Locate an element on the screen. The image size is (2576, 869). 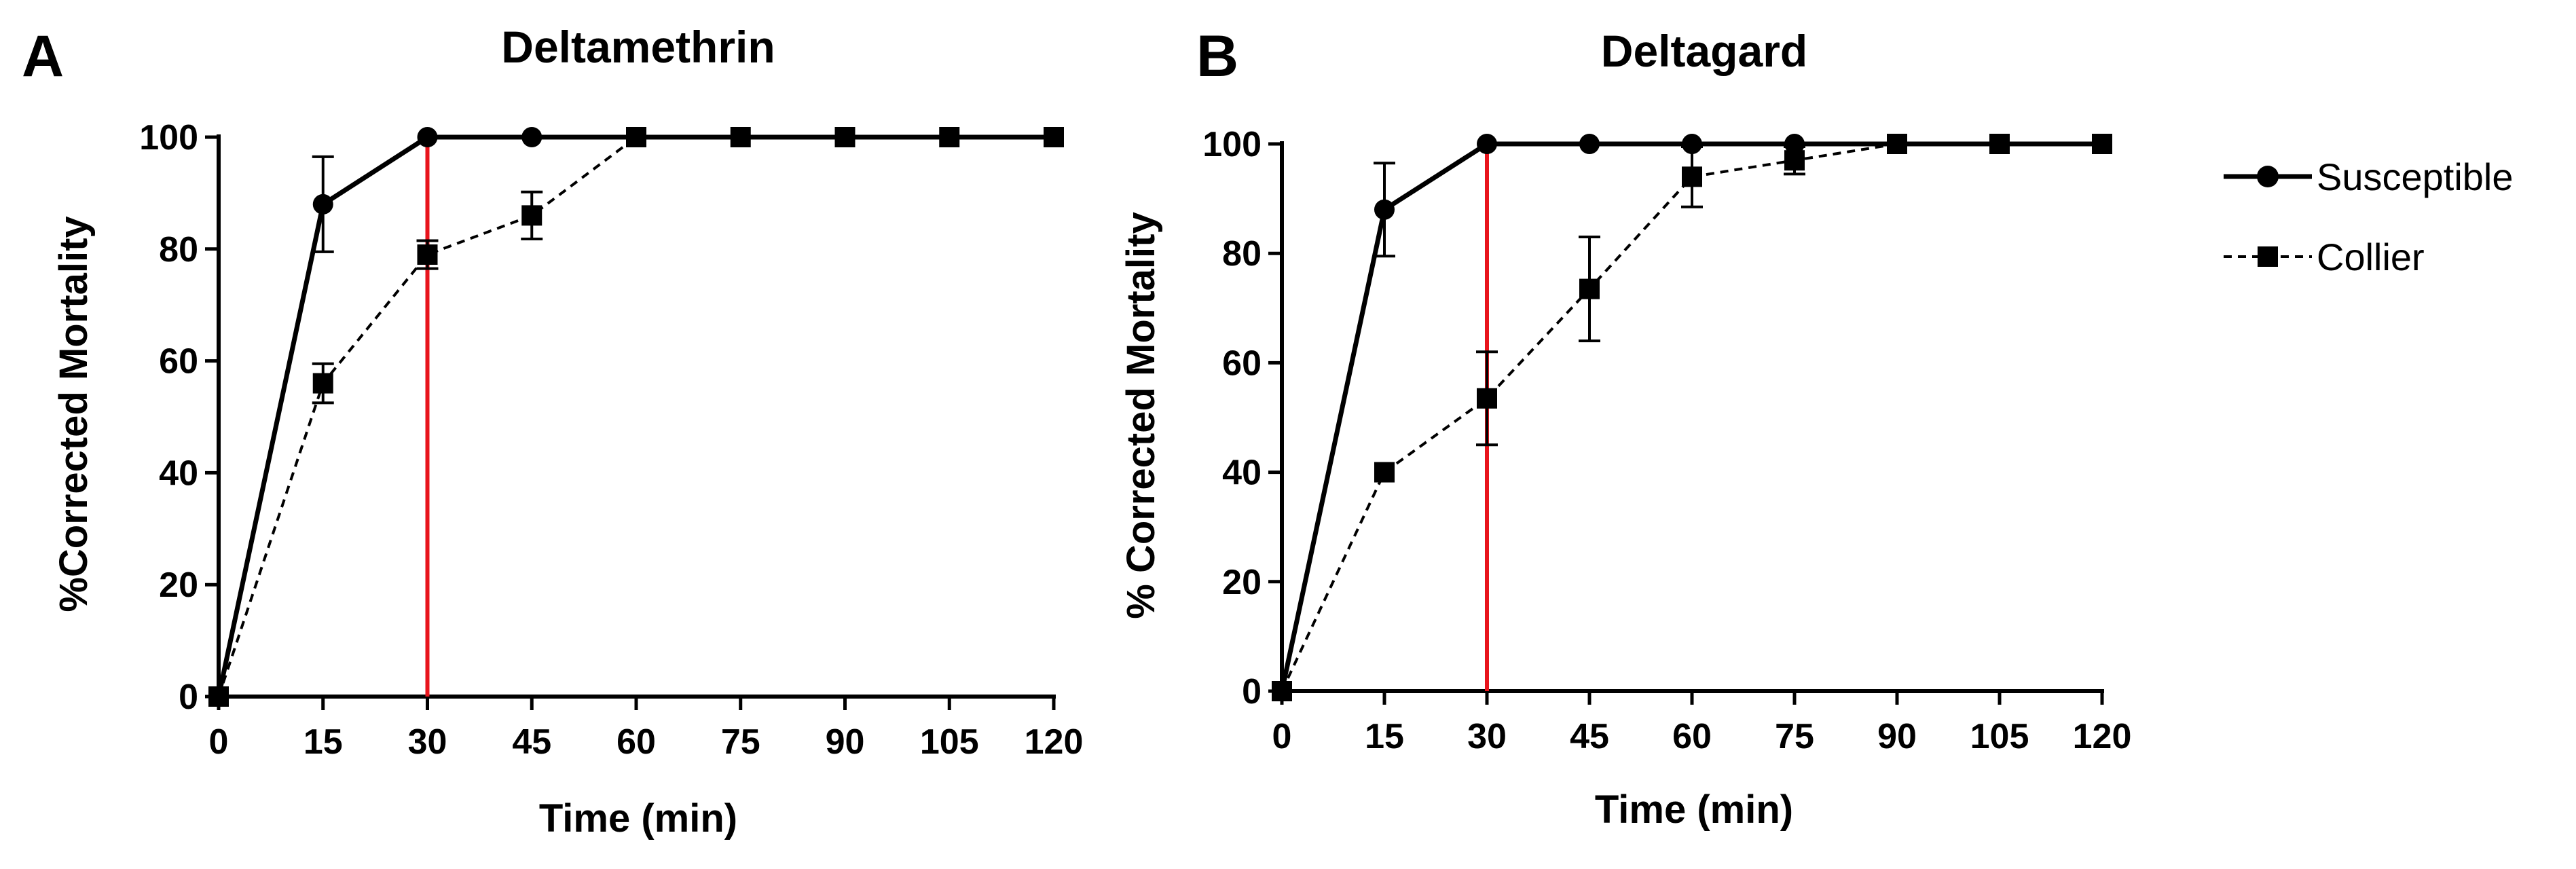
panel-b-y-tick-label-100: 100 is located at coordinates (1232, 144).